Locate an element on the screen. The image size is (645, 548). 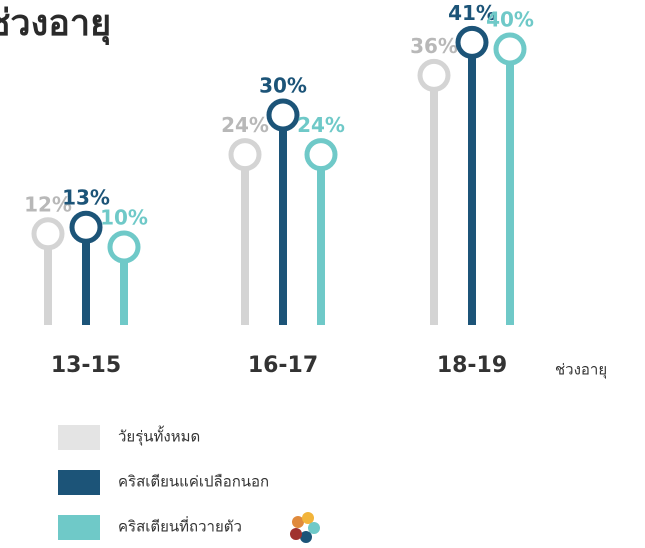
value-label: 10% is located at coordinates (124, 218).